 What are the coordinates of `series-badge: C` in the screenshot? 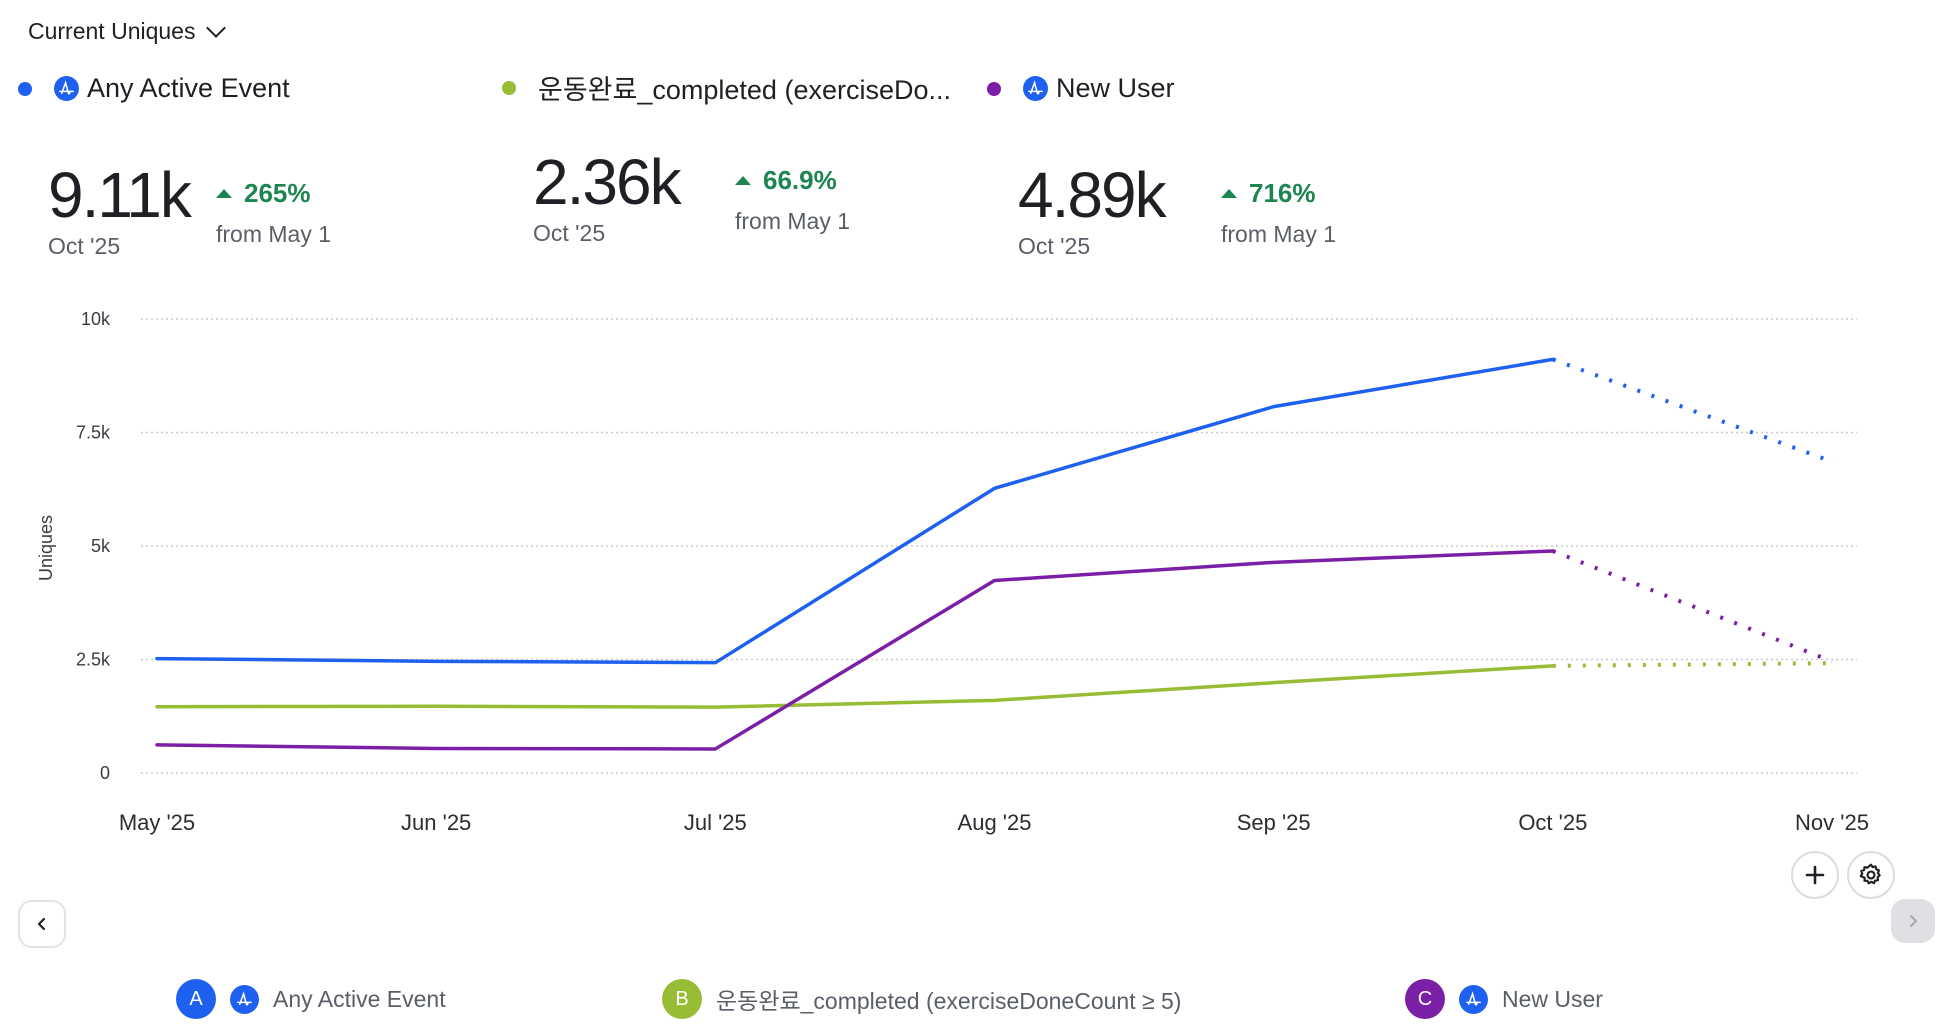 It's located at (1425, 999).